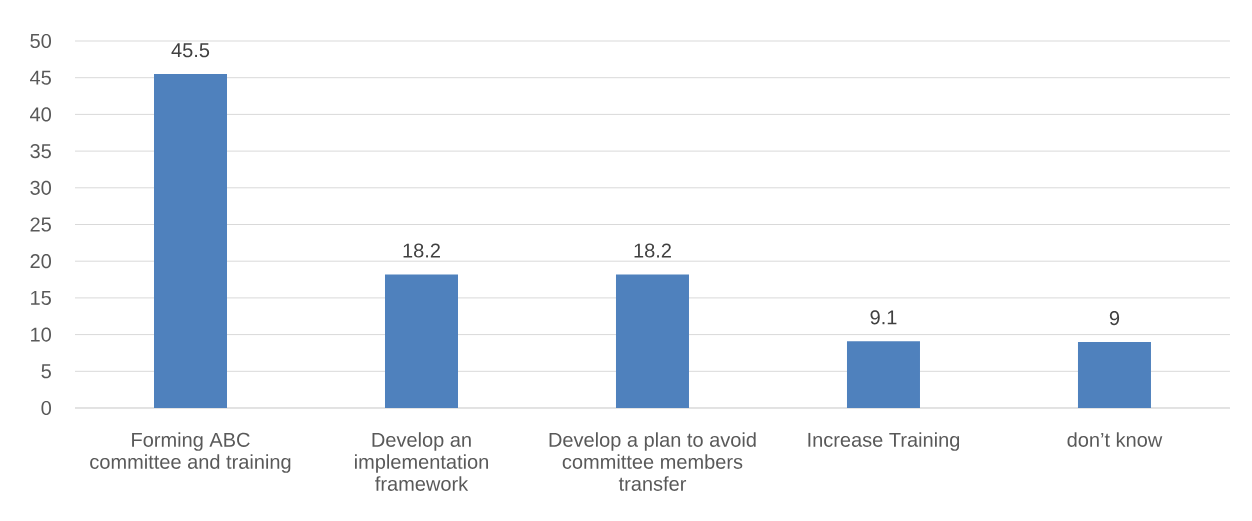 Image resolution: width=1252 pixels, height=521 pixels. I want to click on data-label: 9, so click(1114, 318).